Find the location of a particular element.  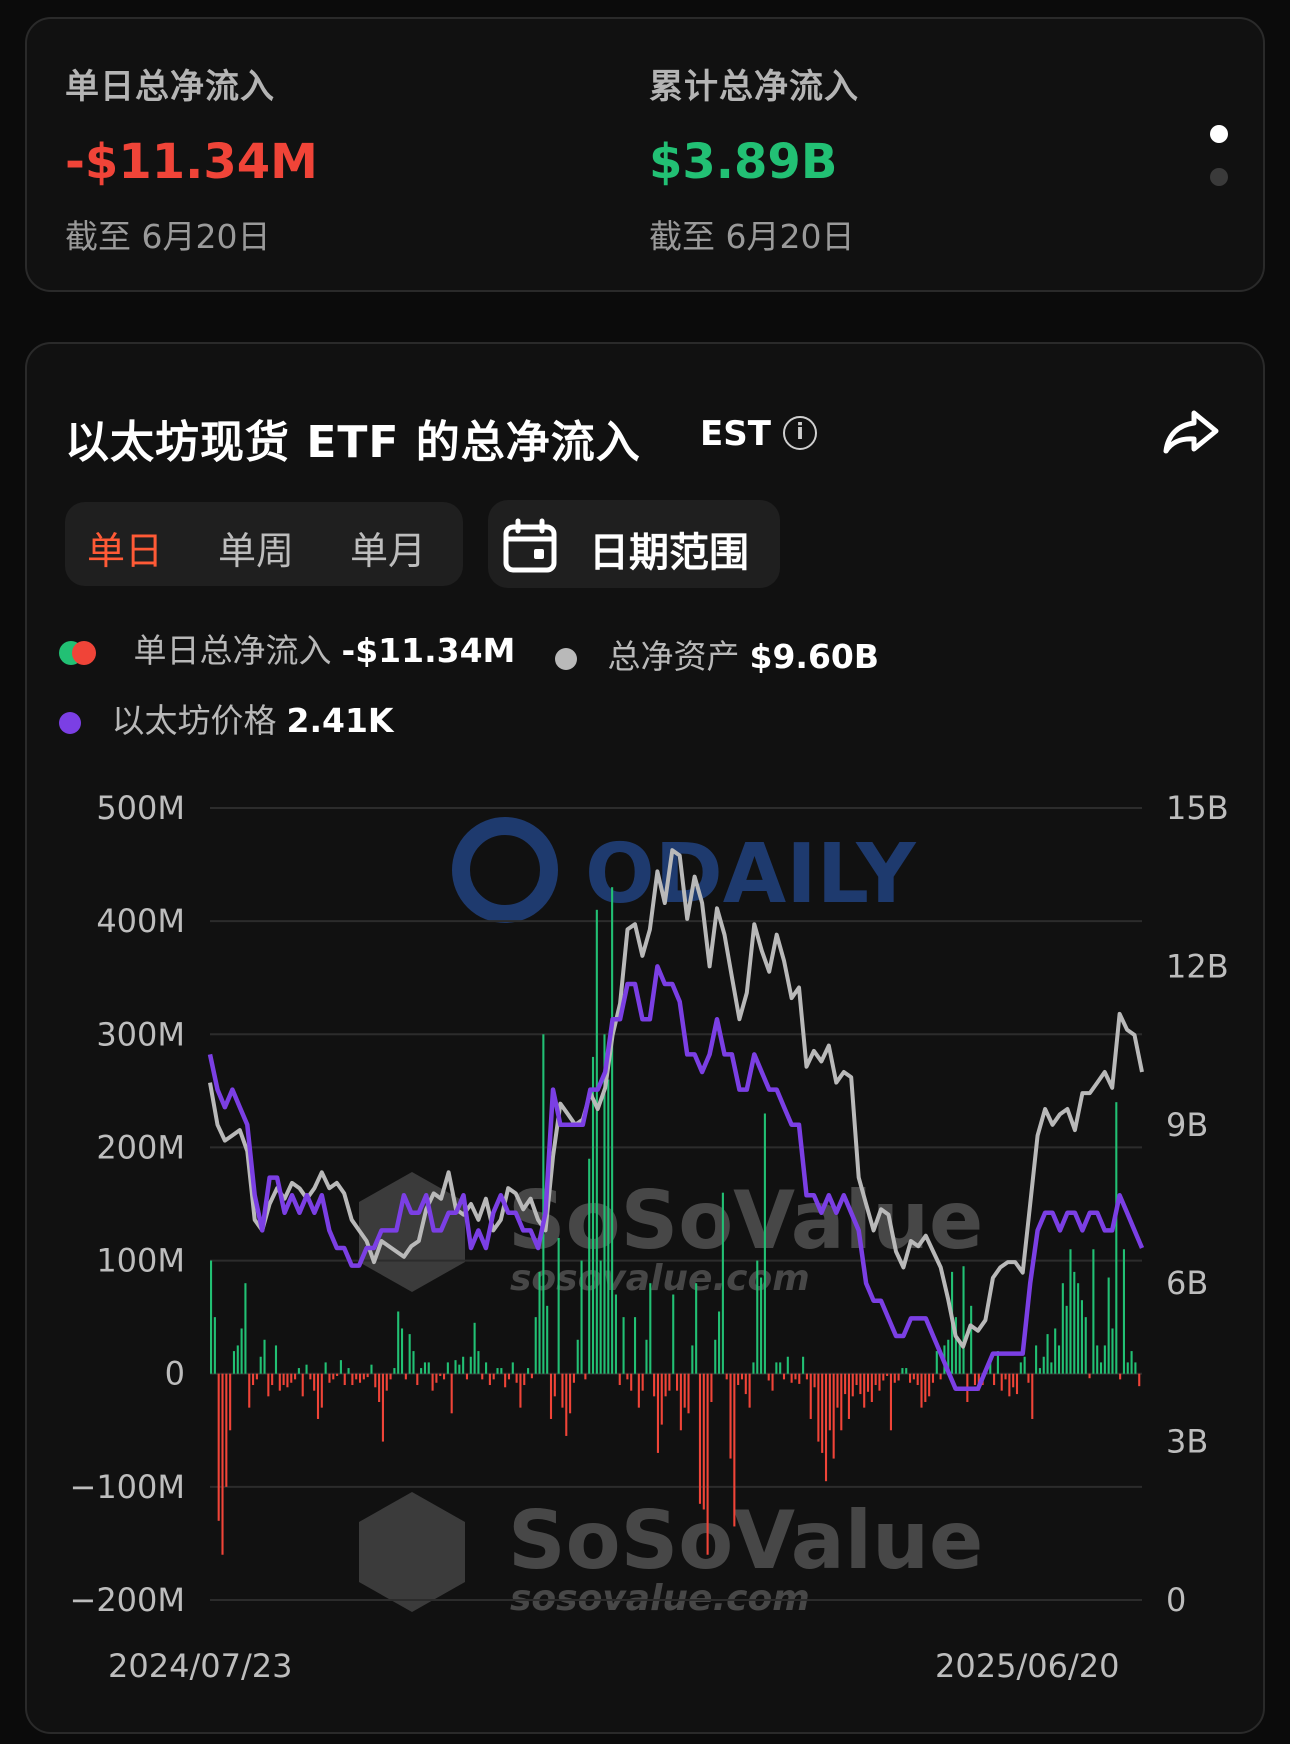

share-icon is located at coordinates (1191, 433).